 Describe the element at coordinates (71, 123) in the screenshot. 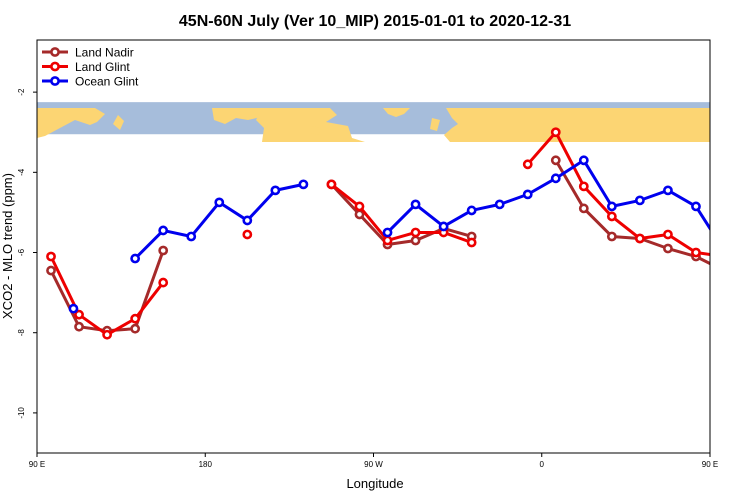

I see `map-land-eurasia-east` at that location.